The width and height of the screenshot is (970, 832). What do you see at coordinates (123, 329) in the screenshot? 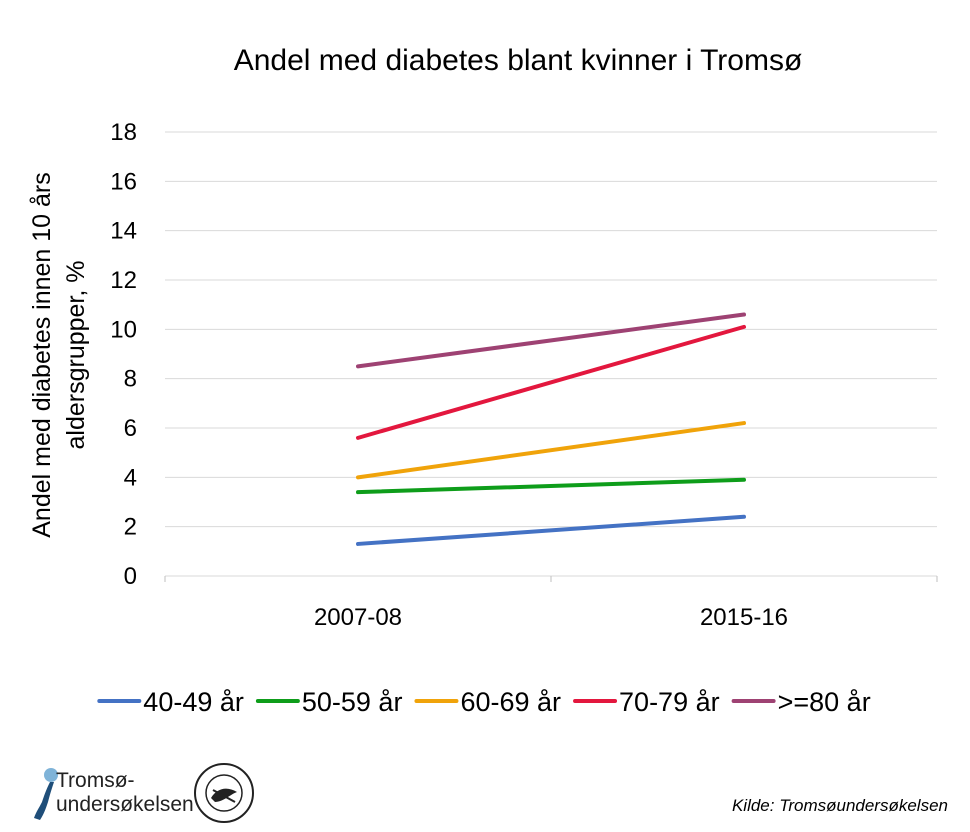
I see `y-tick-label: 10` at bounding box center [123, 329].